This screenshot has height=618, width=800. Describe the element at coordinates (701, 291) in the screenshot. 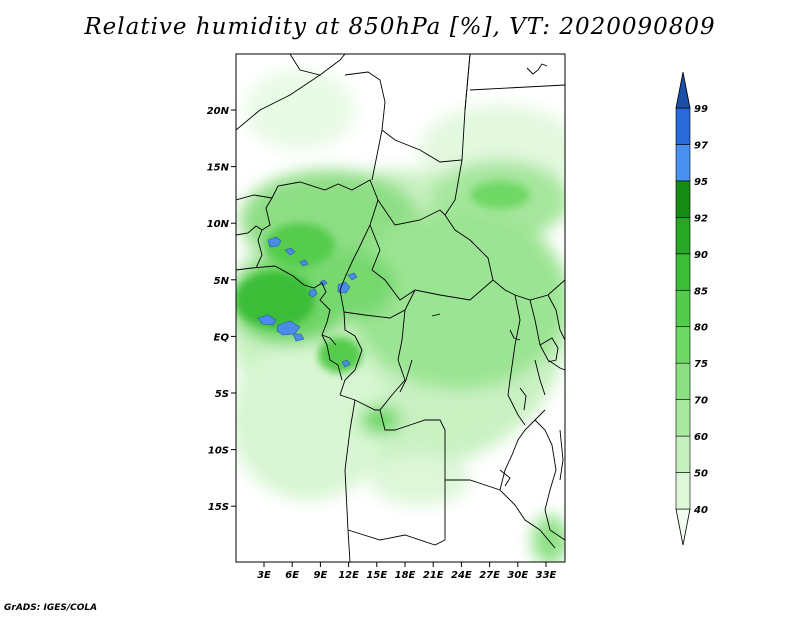

I see `colorbar-label: 85` at that location.